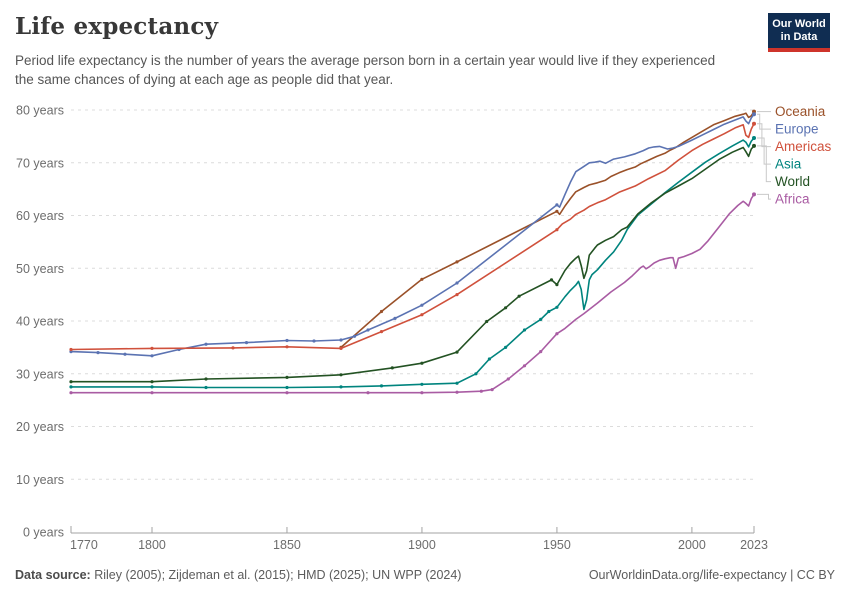 The width and height of the screenshot is (850, 600). Describe the element at coordinates (764, 121) in the screenshot. I see `legend-connector-europe` at that location.